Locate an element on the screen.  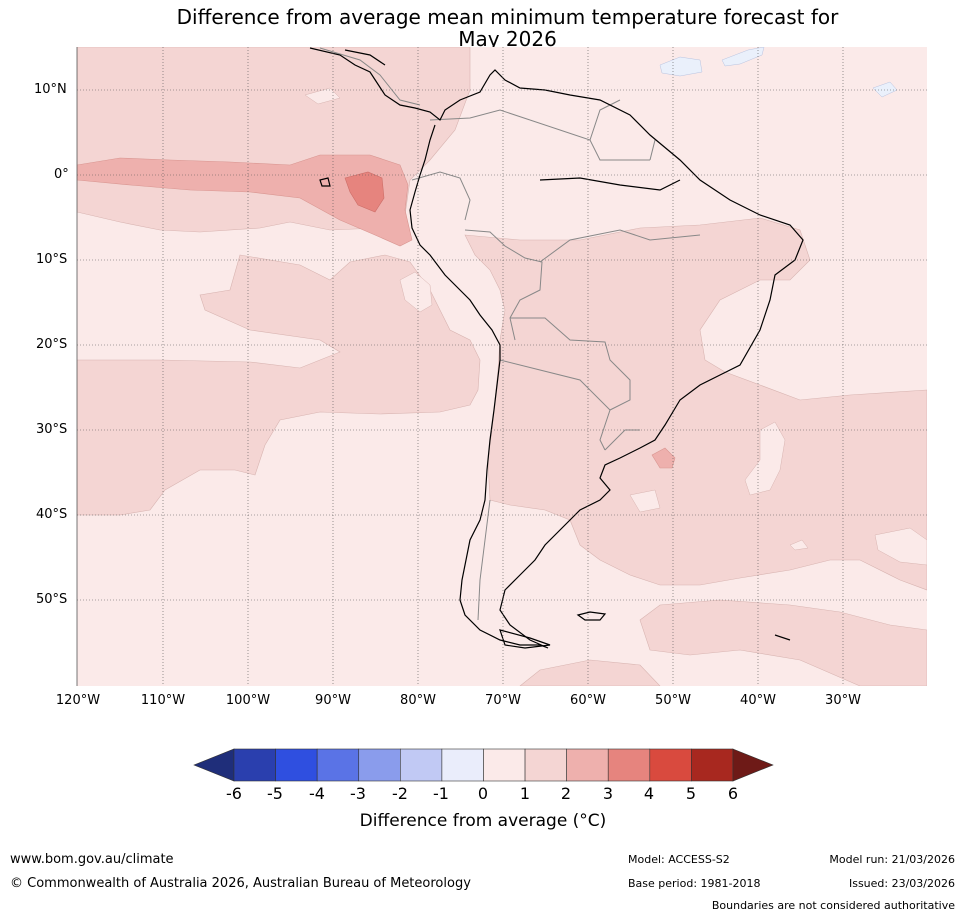
lon-label-50w: 50°W is located at coordinates (673, 700).